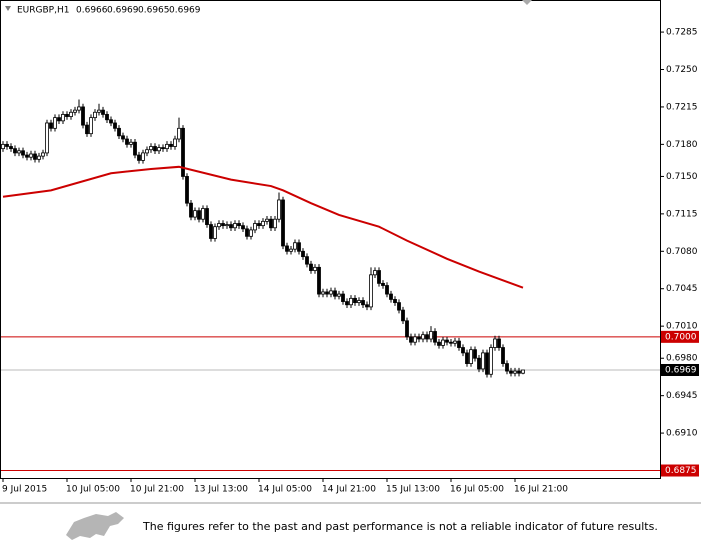 The image size is (701, 556). What do you see at coordinates (349, 490) in the screenshot?
I see `x-tick-label: 14 Jul 21:00` at bounding box center [349, 490].